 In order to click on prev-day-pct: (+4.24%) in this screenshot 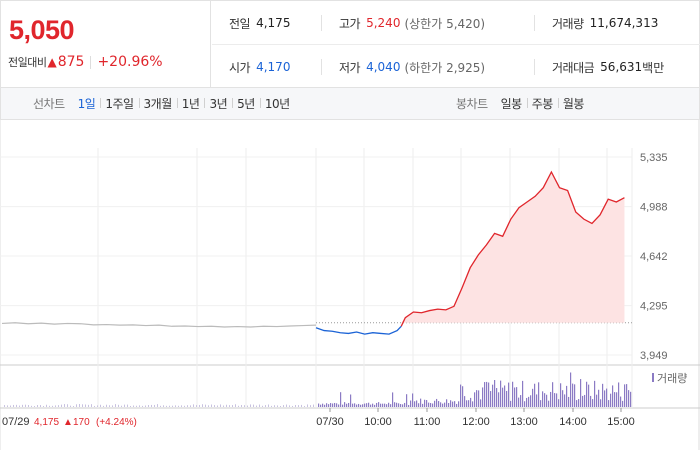, I will do `click(116, 422)`.